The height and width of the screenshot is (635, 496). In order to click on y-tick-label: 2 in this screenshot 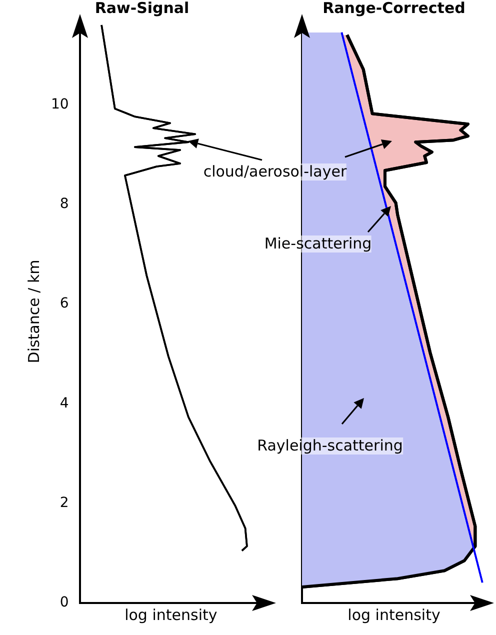, I will do `click(64, 502)`.